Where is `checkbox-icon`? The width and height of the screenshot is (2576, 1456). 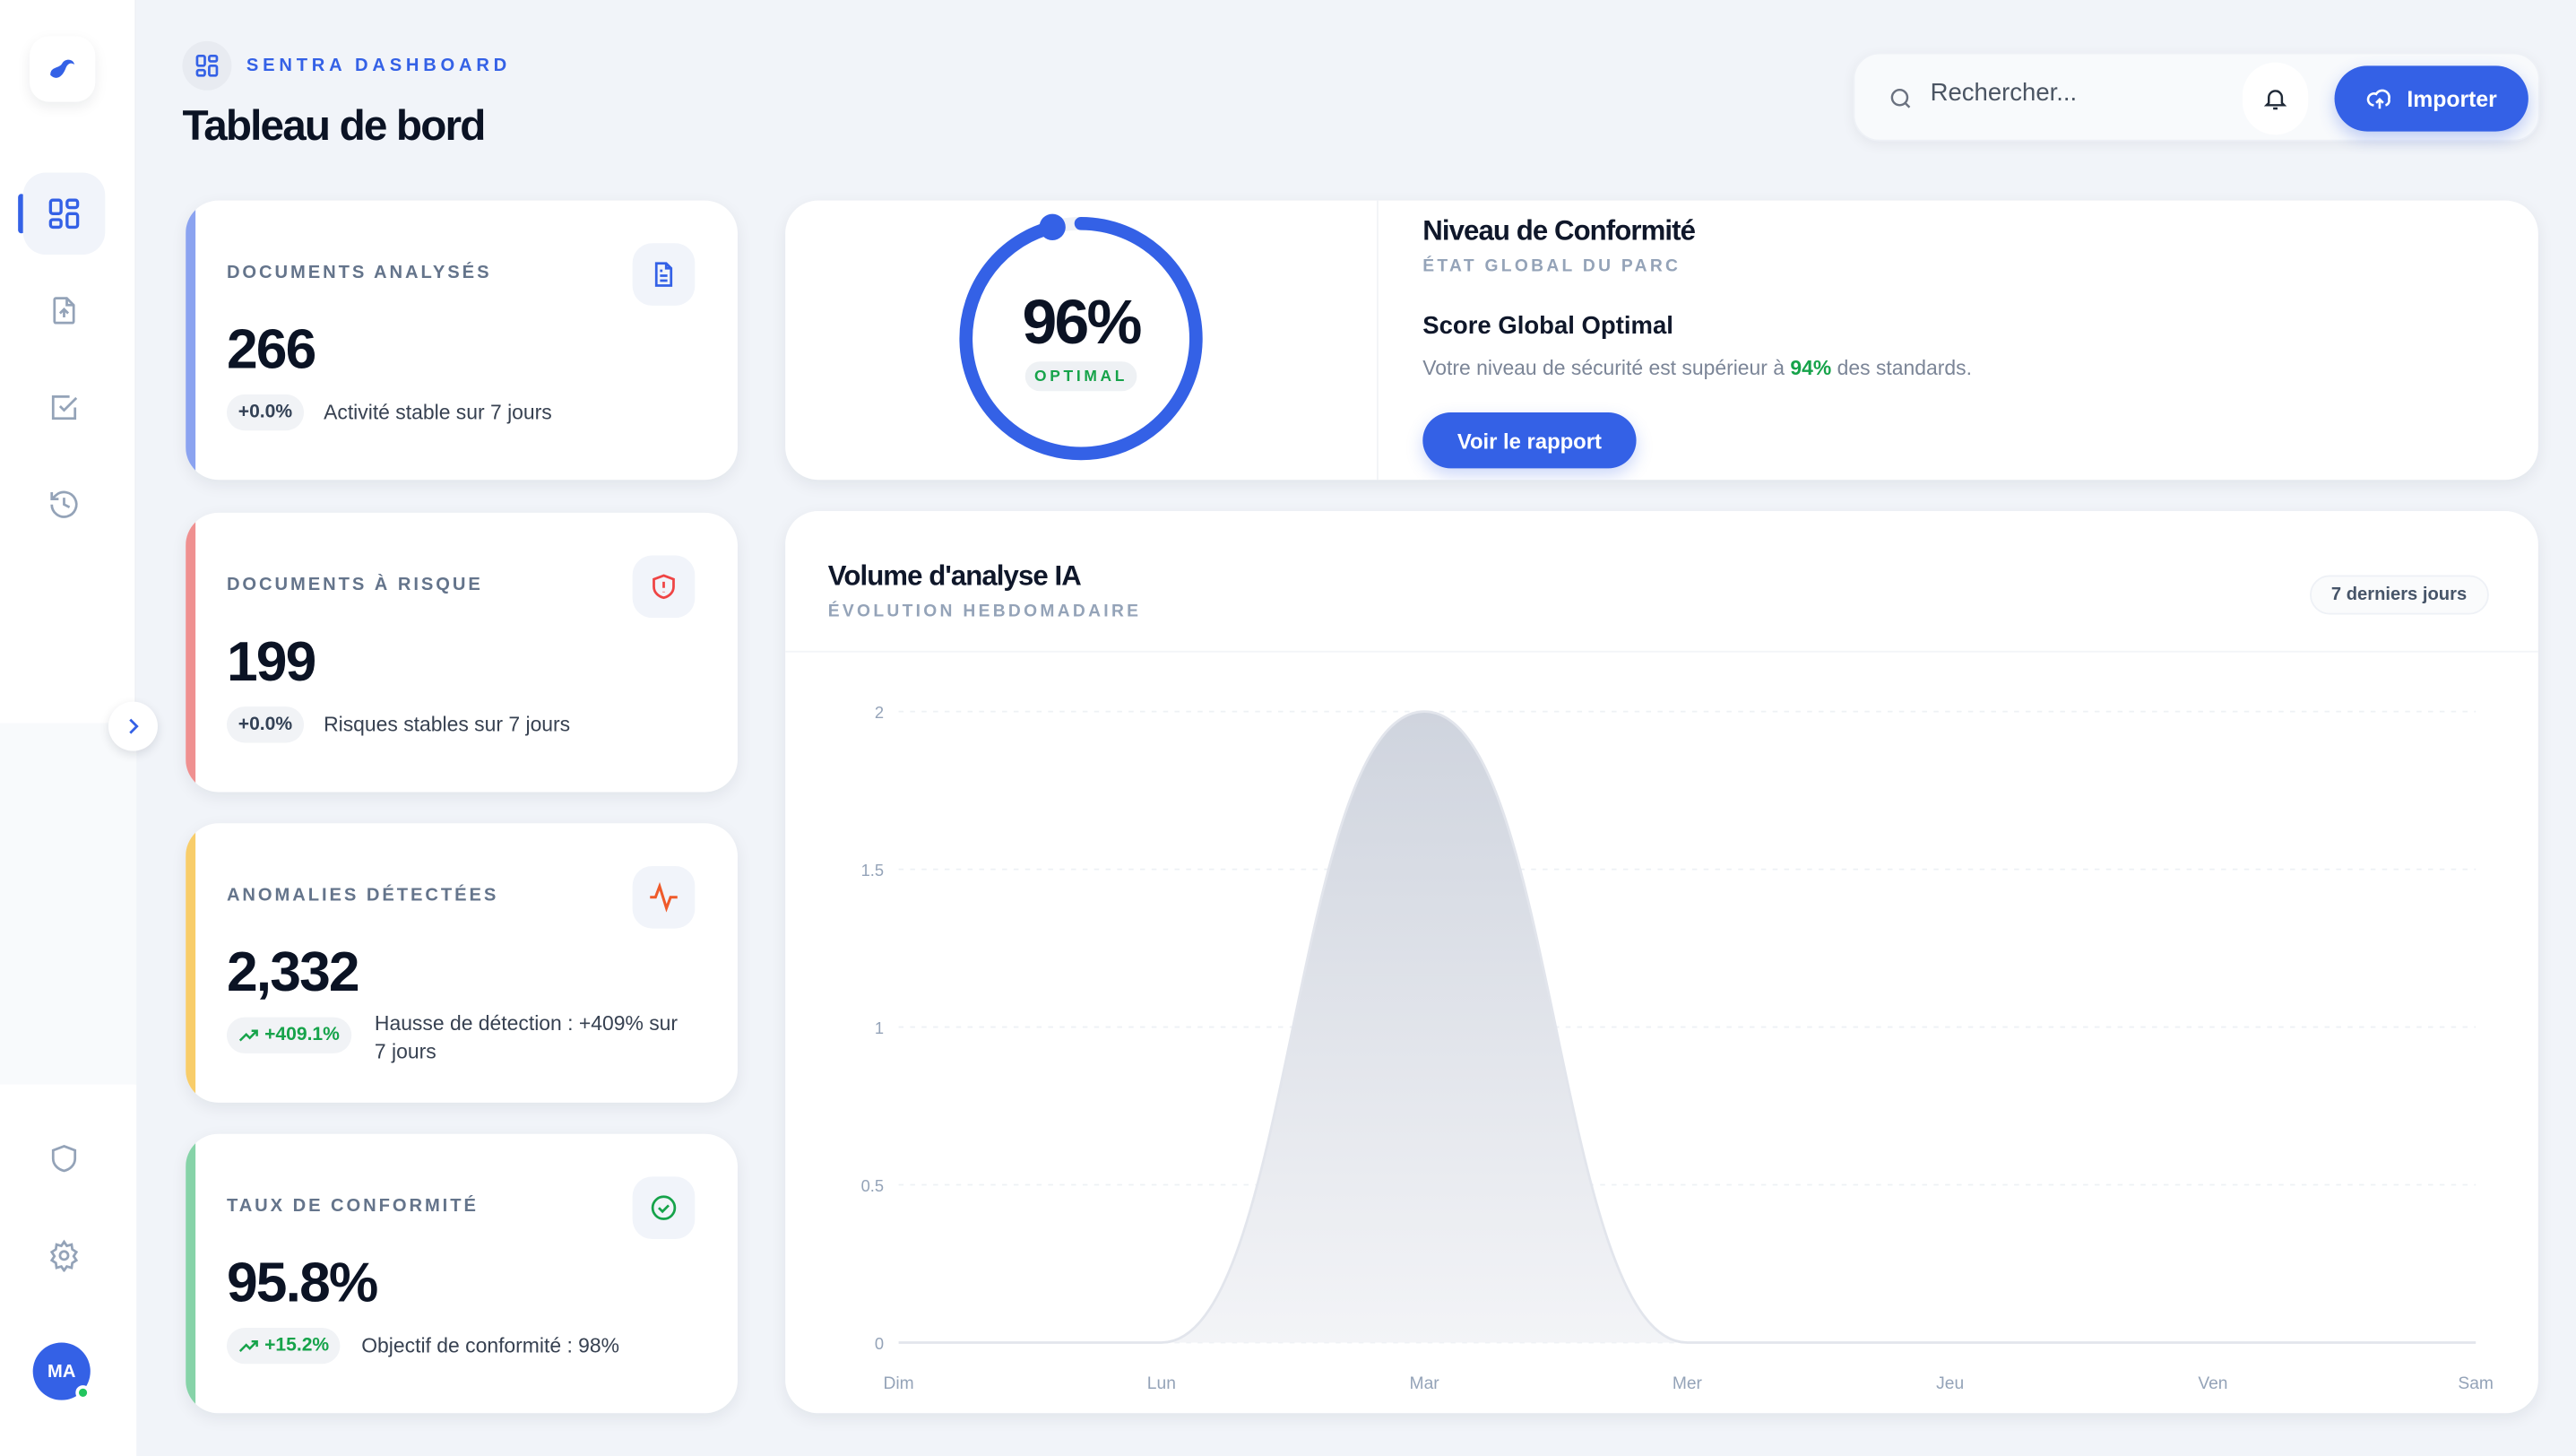 checkbox-icon is located at coordinates (64, 407).